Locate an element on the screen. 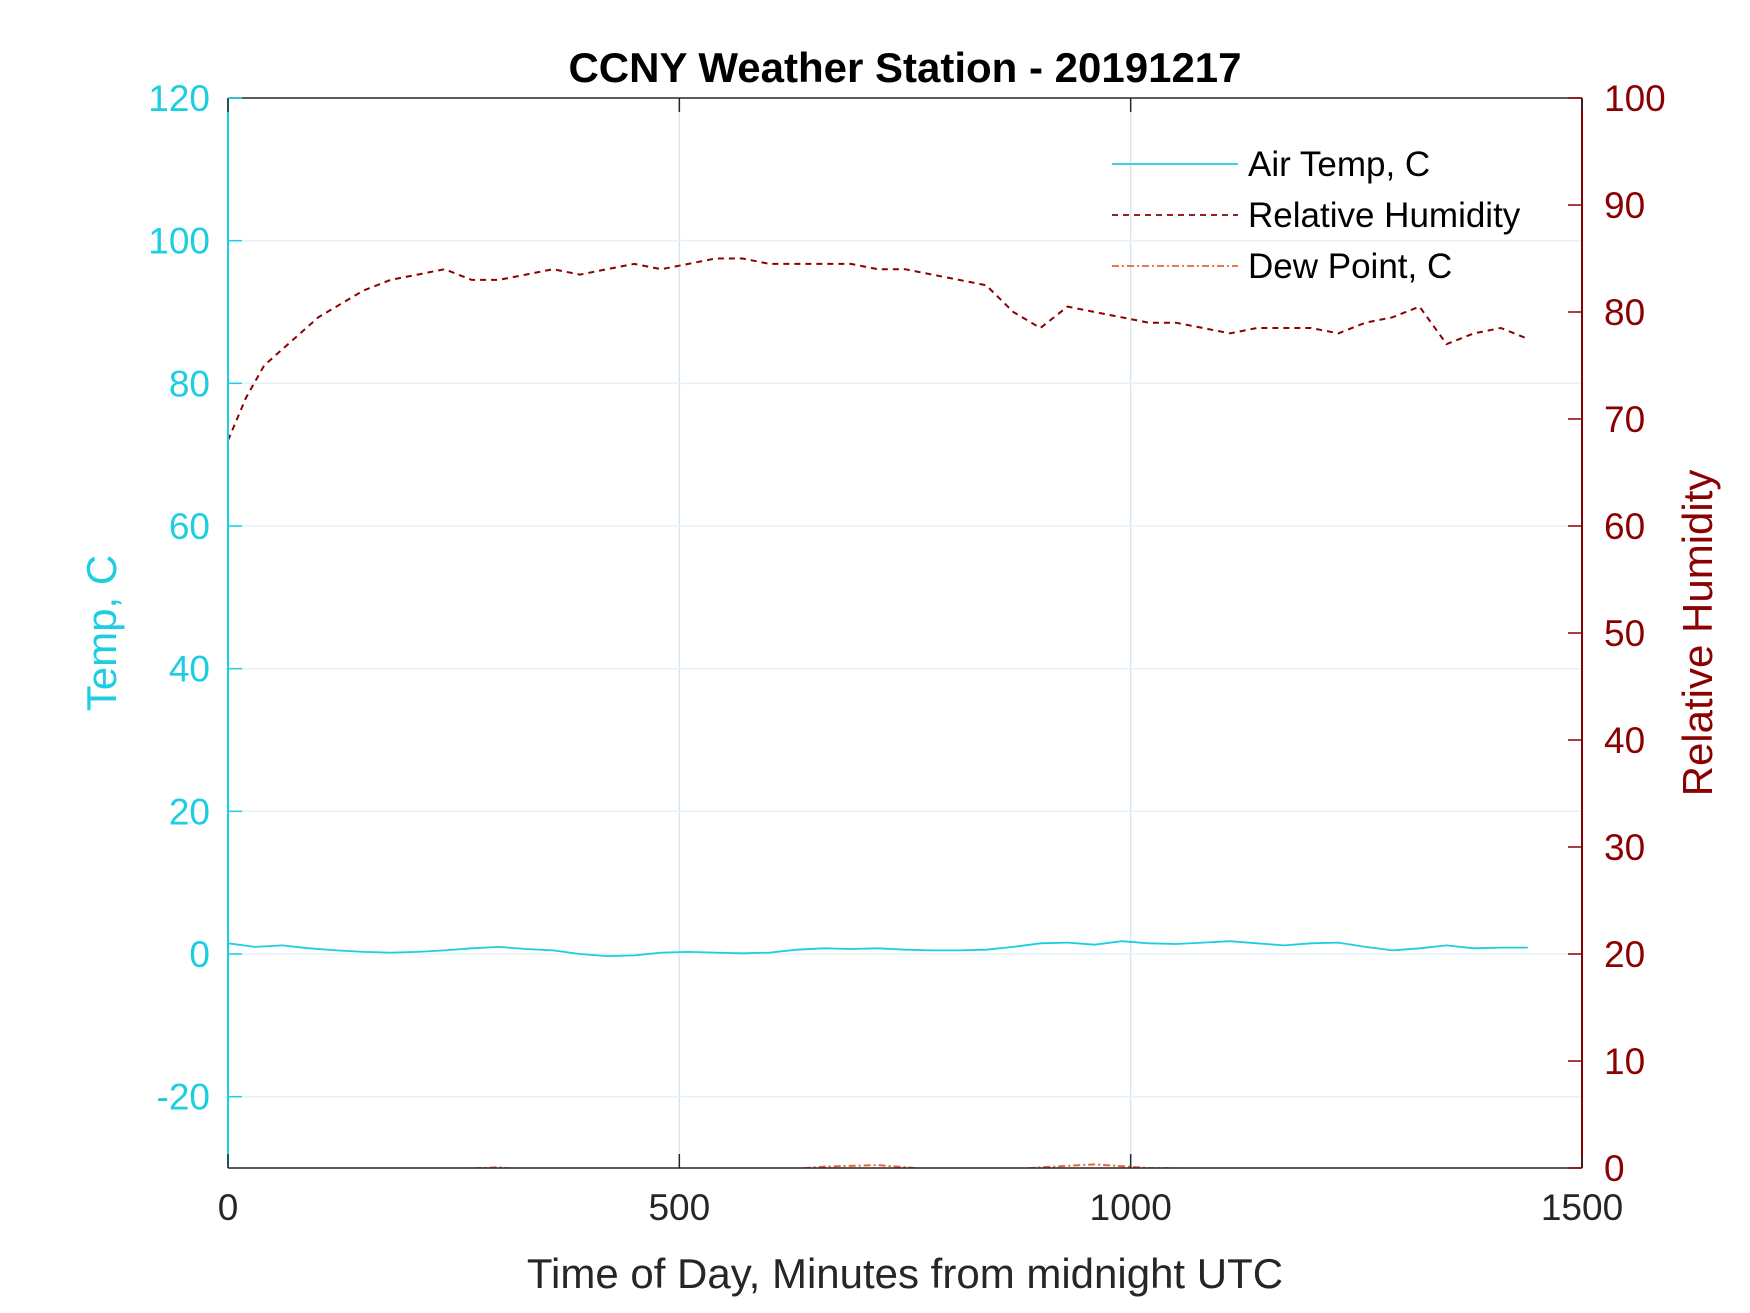 The width and height of the screenshot is (1750, 1313). y-left-tick-label: 20 is located at coordinates (189, 811).